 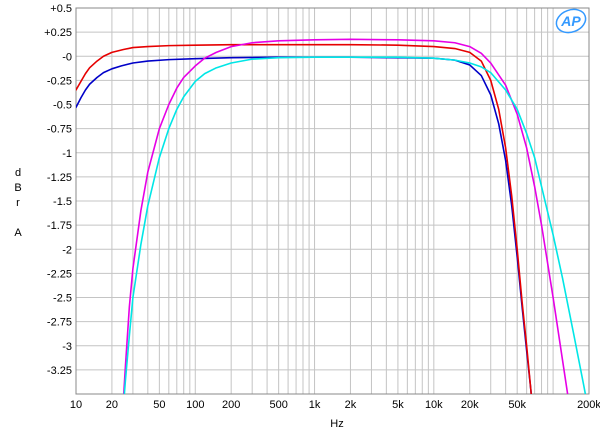 I want to click on x-tick-label: 20, so click(x=112, y=405).